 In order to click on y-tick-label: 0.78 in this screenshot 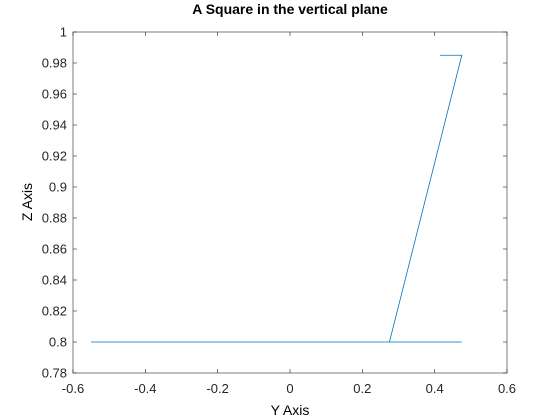, I will do `click(54, 373)`.